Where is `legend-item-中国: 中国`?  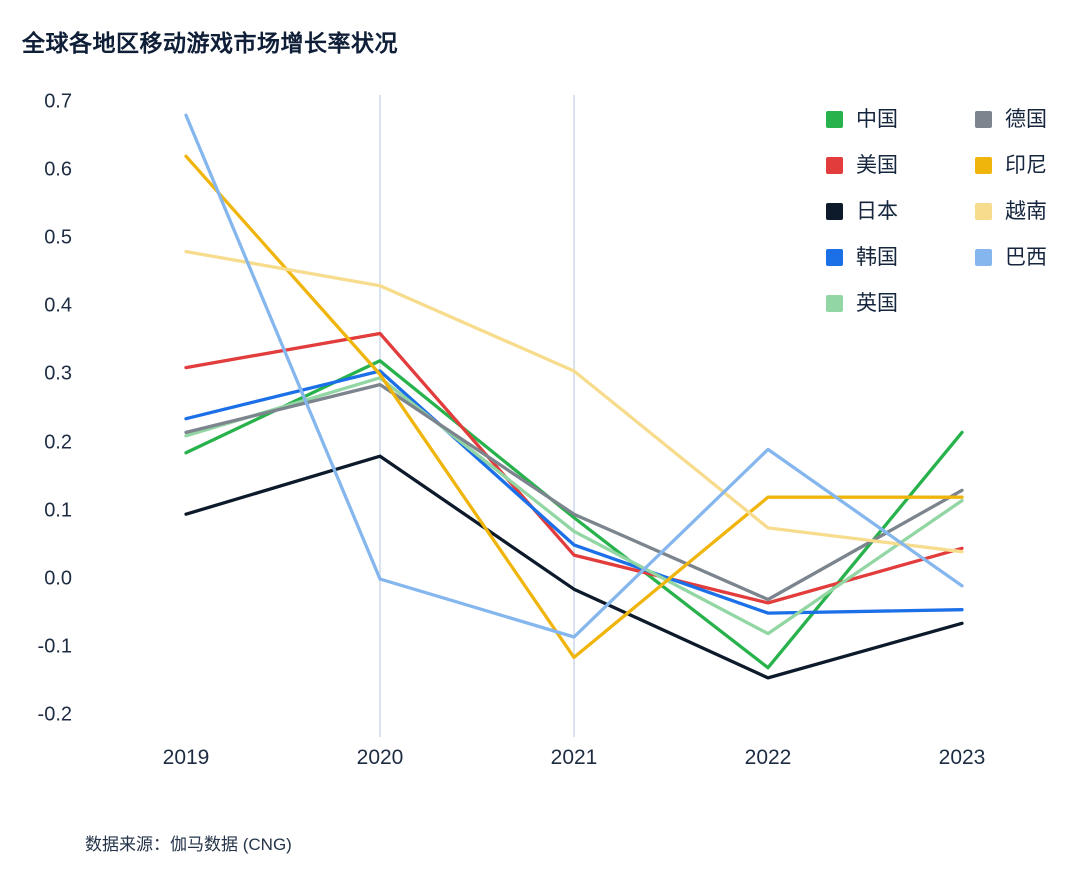 legend-item-中国: 中国 is located at coordinates (862, 119).